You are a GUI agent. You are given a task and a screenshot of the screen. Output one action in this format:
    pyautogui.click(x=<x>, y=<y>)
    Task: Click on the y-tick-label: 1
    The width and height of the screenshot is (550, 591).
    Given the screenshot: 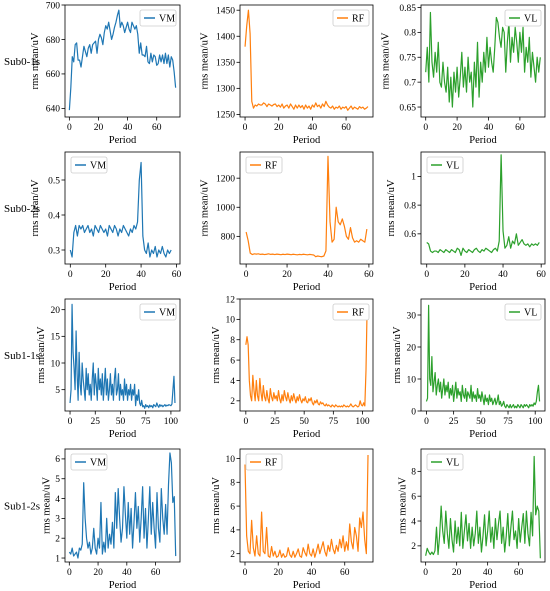 What is the action you would take?
    pyautogui.click(x=57, y=559)
    